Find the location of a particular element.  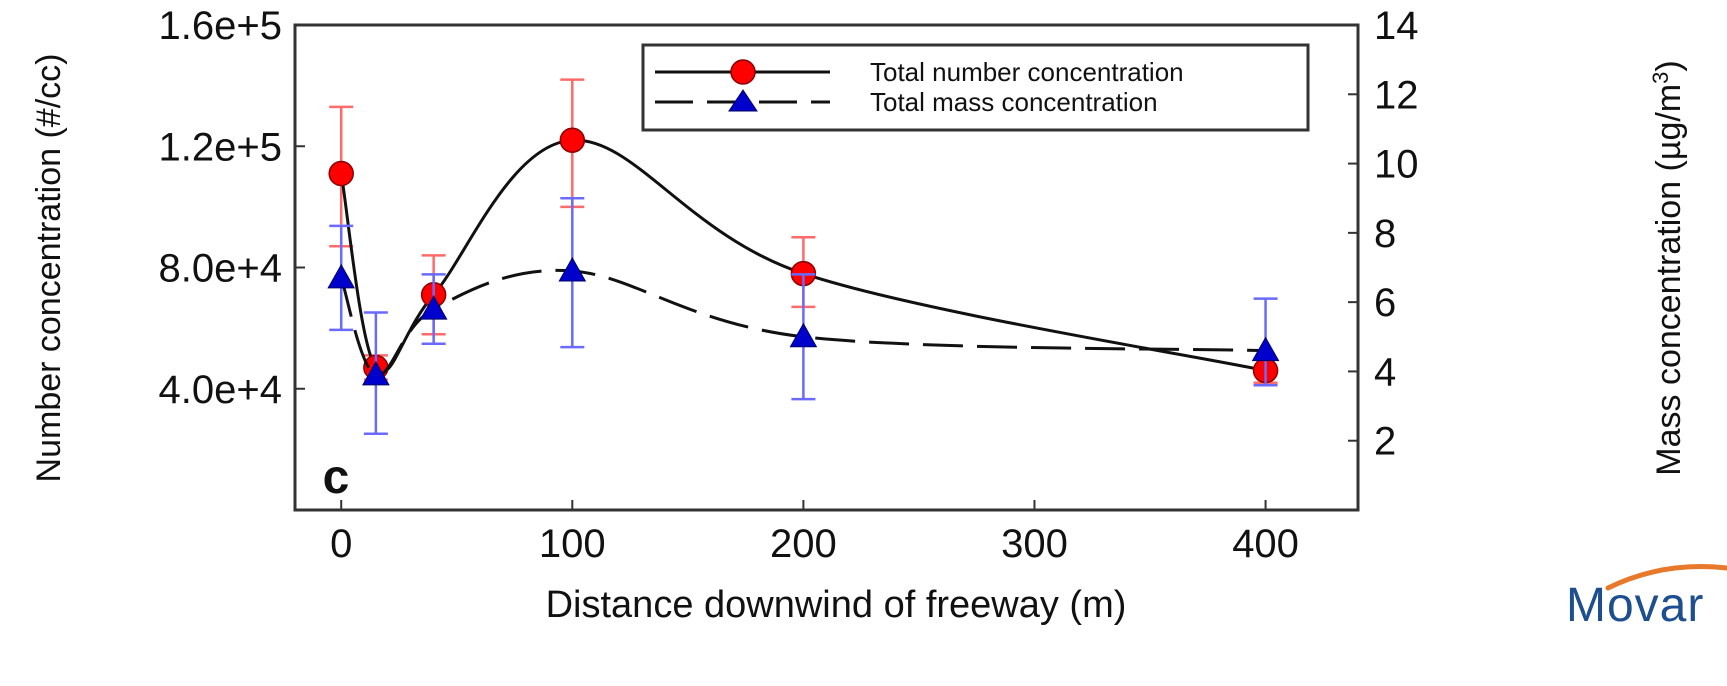

y-right-tick-label: 8 is located at coordinates (1385, 234).